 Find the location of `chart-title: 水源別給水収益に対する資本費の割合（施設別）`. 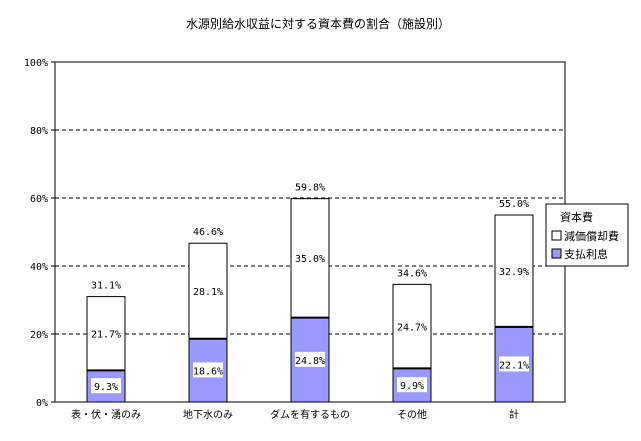

chart-title: 水源別給水収益に対する資本費の割合（施設別） is located at coordinates (318, 23).